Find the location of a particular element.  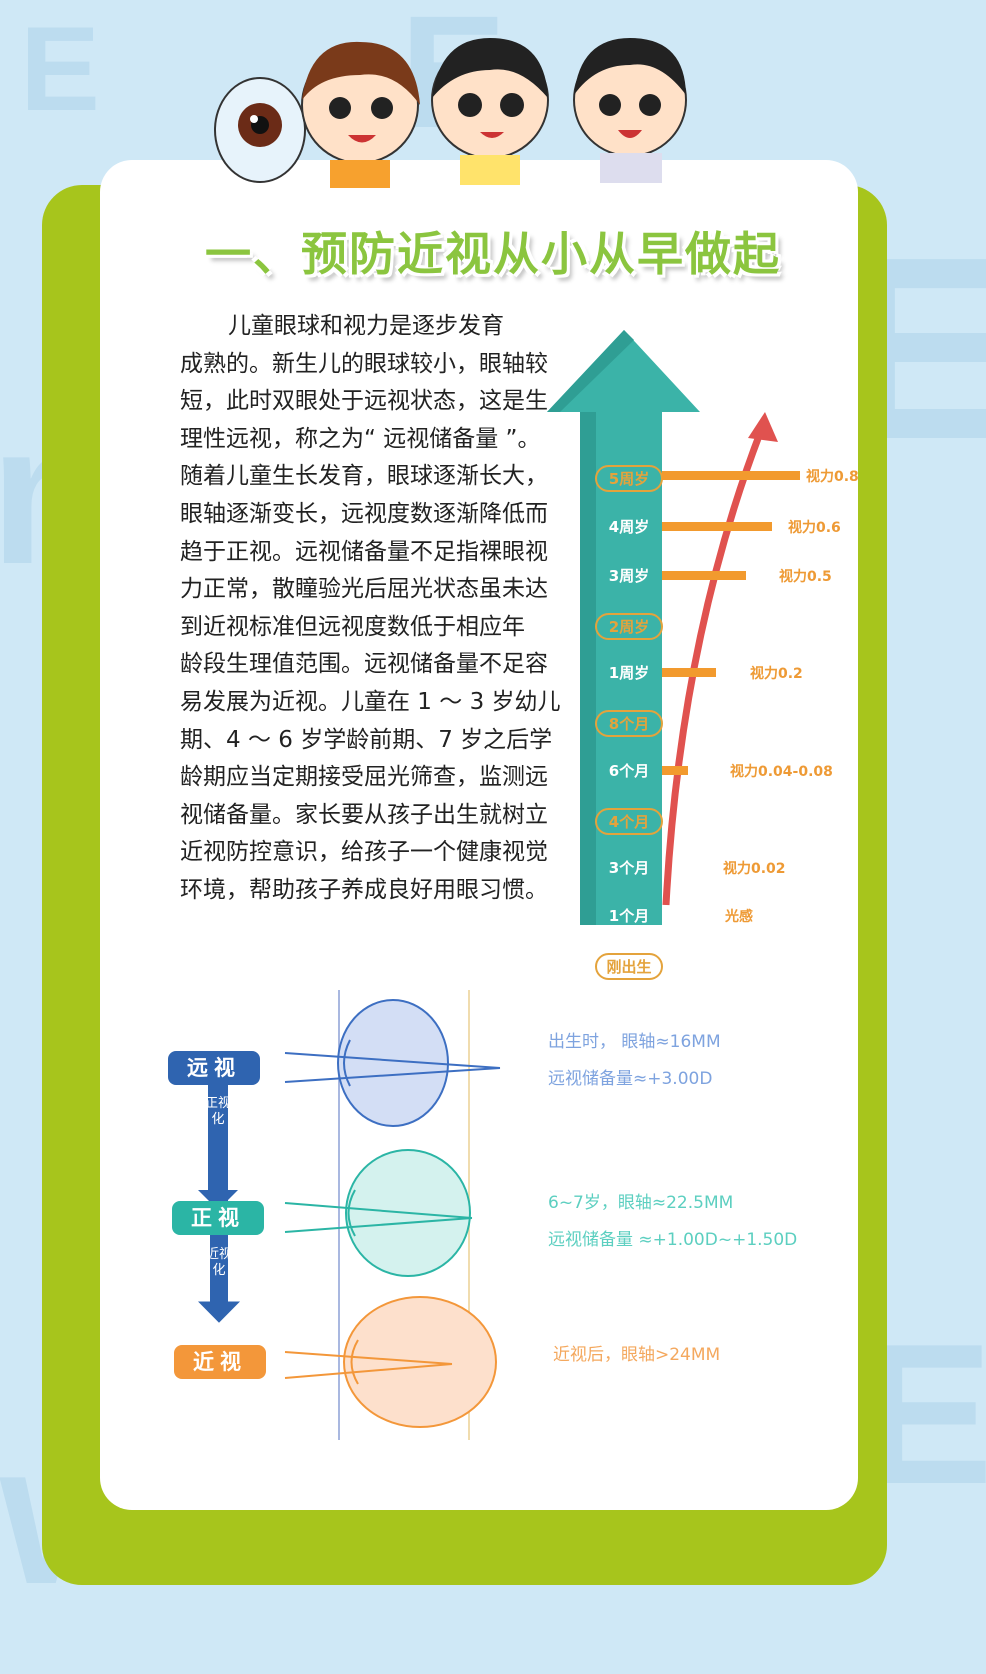

emmetropization-label: 正视化 is located at coordinates (218, 1111).